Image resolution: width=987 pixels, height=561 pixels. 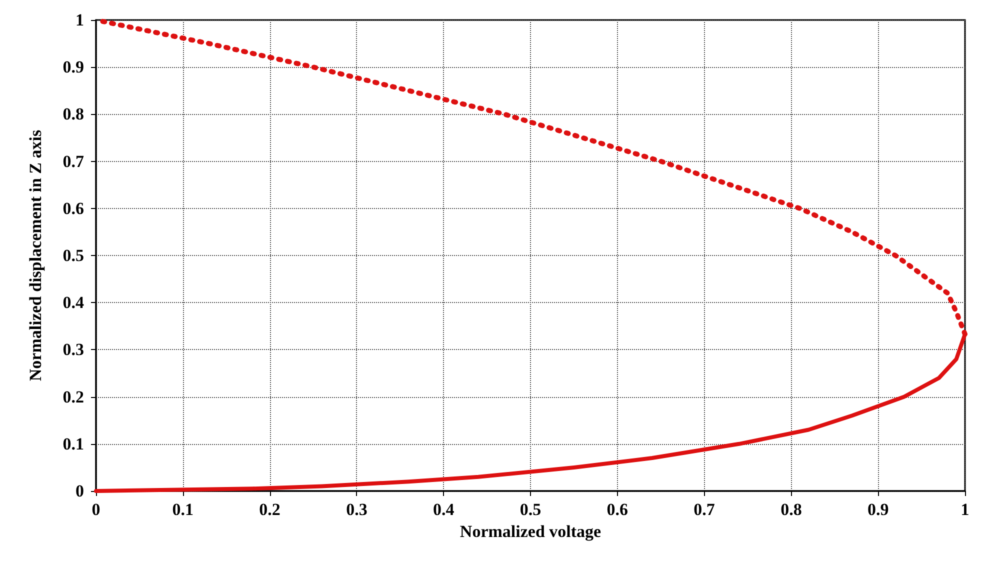 I want to click on x-axis-title: Normalized voltage, so click(x=531, y=531).